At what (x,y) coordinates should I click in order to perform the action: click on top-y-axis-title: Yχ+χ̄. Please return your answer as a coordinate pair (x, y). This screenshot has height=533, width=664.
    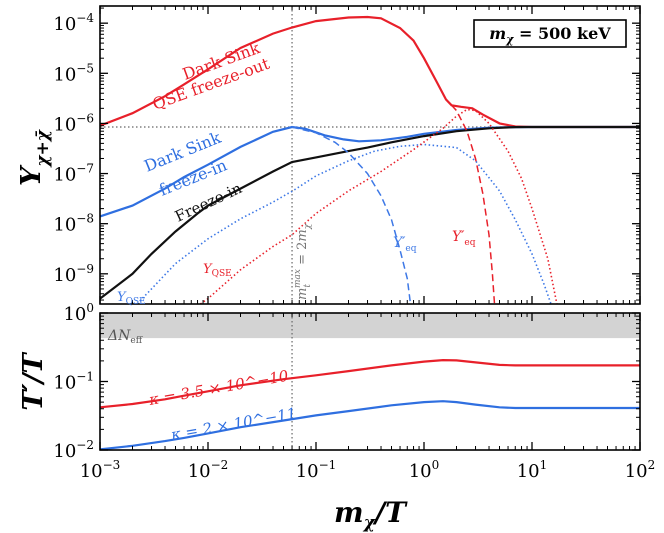
    Looking at the image, I should click on (34, 157).